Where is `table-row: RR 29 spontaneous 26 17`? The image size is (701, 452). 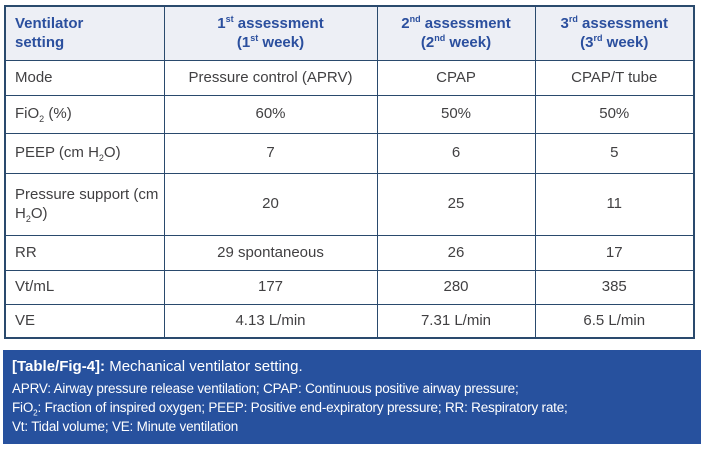 table-row: RR 29 spontaneous 26 17 is located at coordinates (349, 252).